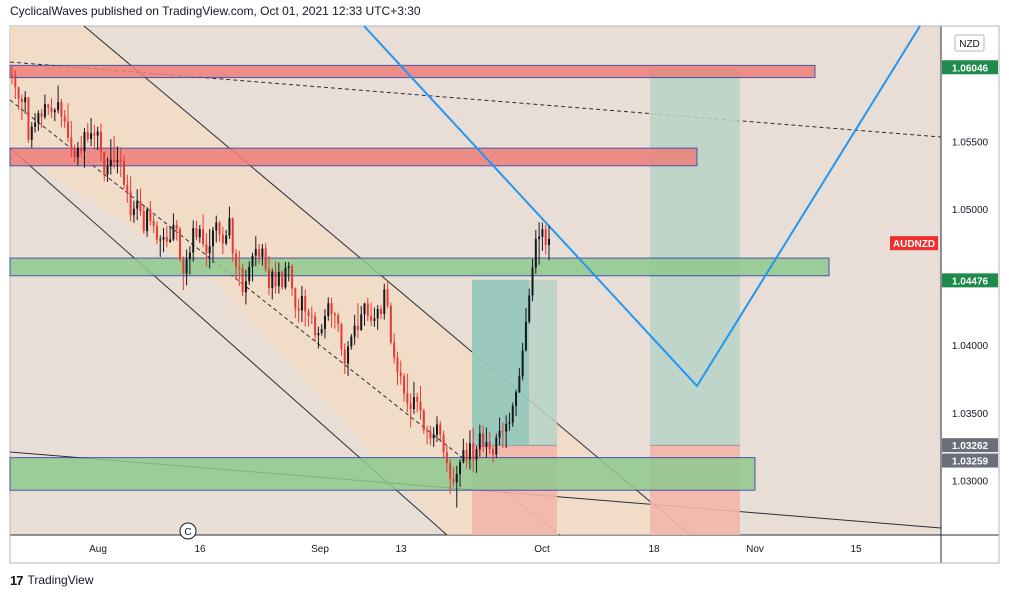 Image resolution: width=1009 pixels, height=598 pixels. Describe the element at coordinates (970, 210) in the screenshot. I see `y-tick-label: 1.05000` at that location.